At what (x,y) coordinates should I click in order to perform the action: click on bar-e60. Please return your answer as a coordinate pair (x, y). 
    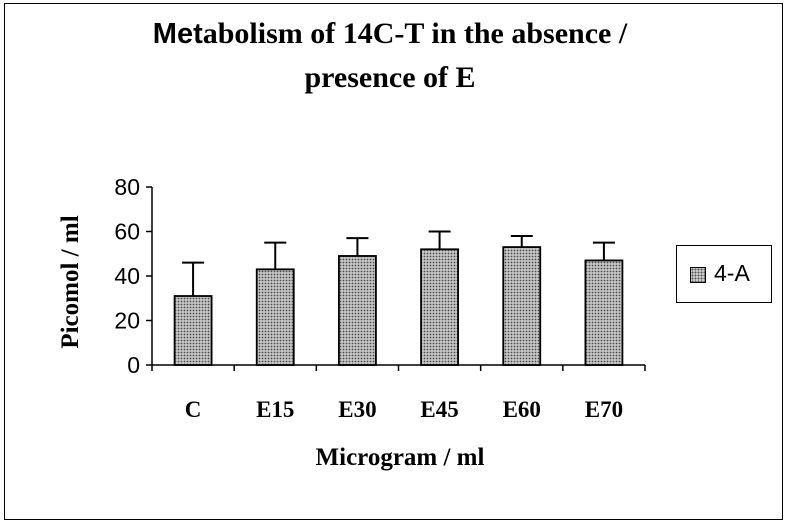
    Looking at the image, I should click on (522, 306).